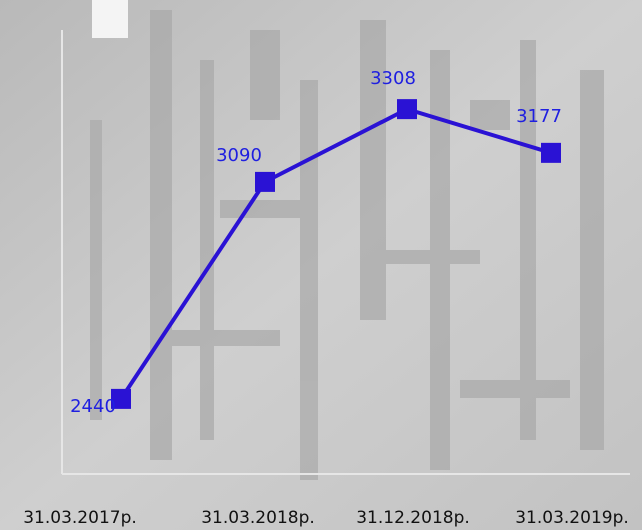 Image resolution: width=642 pixels, height=530 pixels. What do you see at coordinates (413, 518) in the screenshot?
I see `x-tick-label: 31.12.2018р.` at bounding box center [413, 518].